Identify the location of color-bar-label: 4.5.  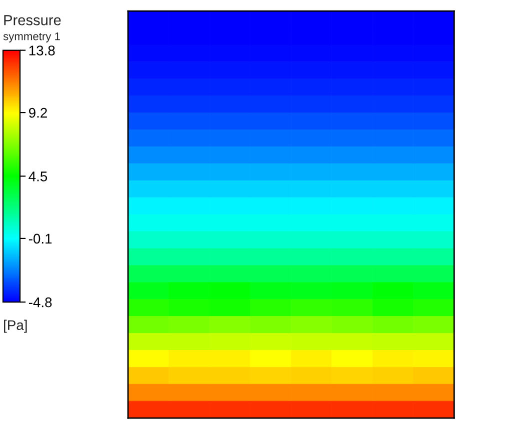
(38, 177).